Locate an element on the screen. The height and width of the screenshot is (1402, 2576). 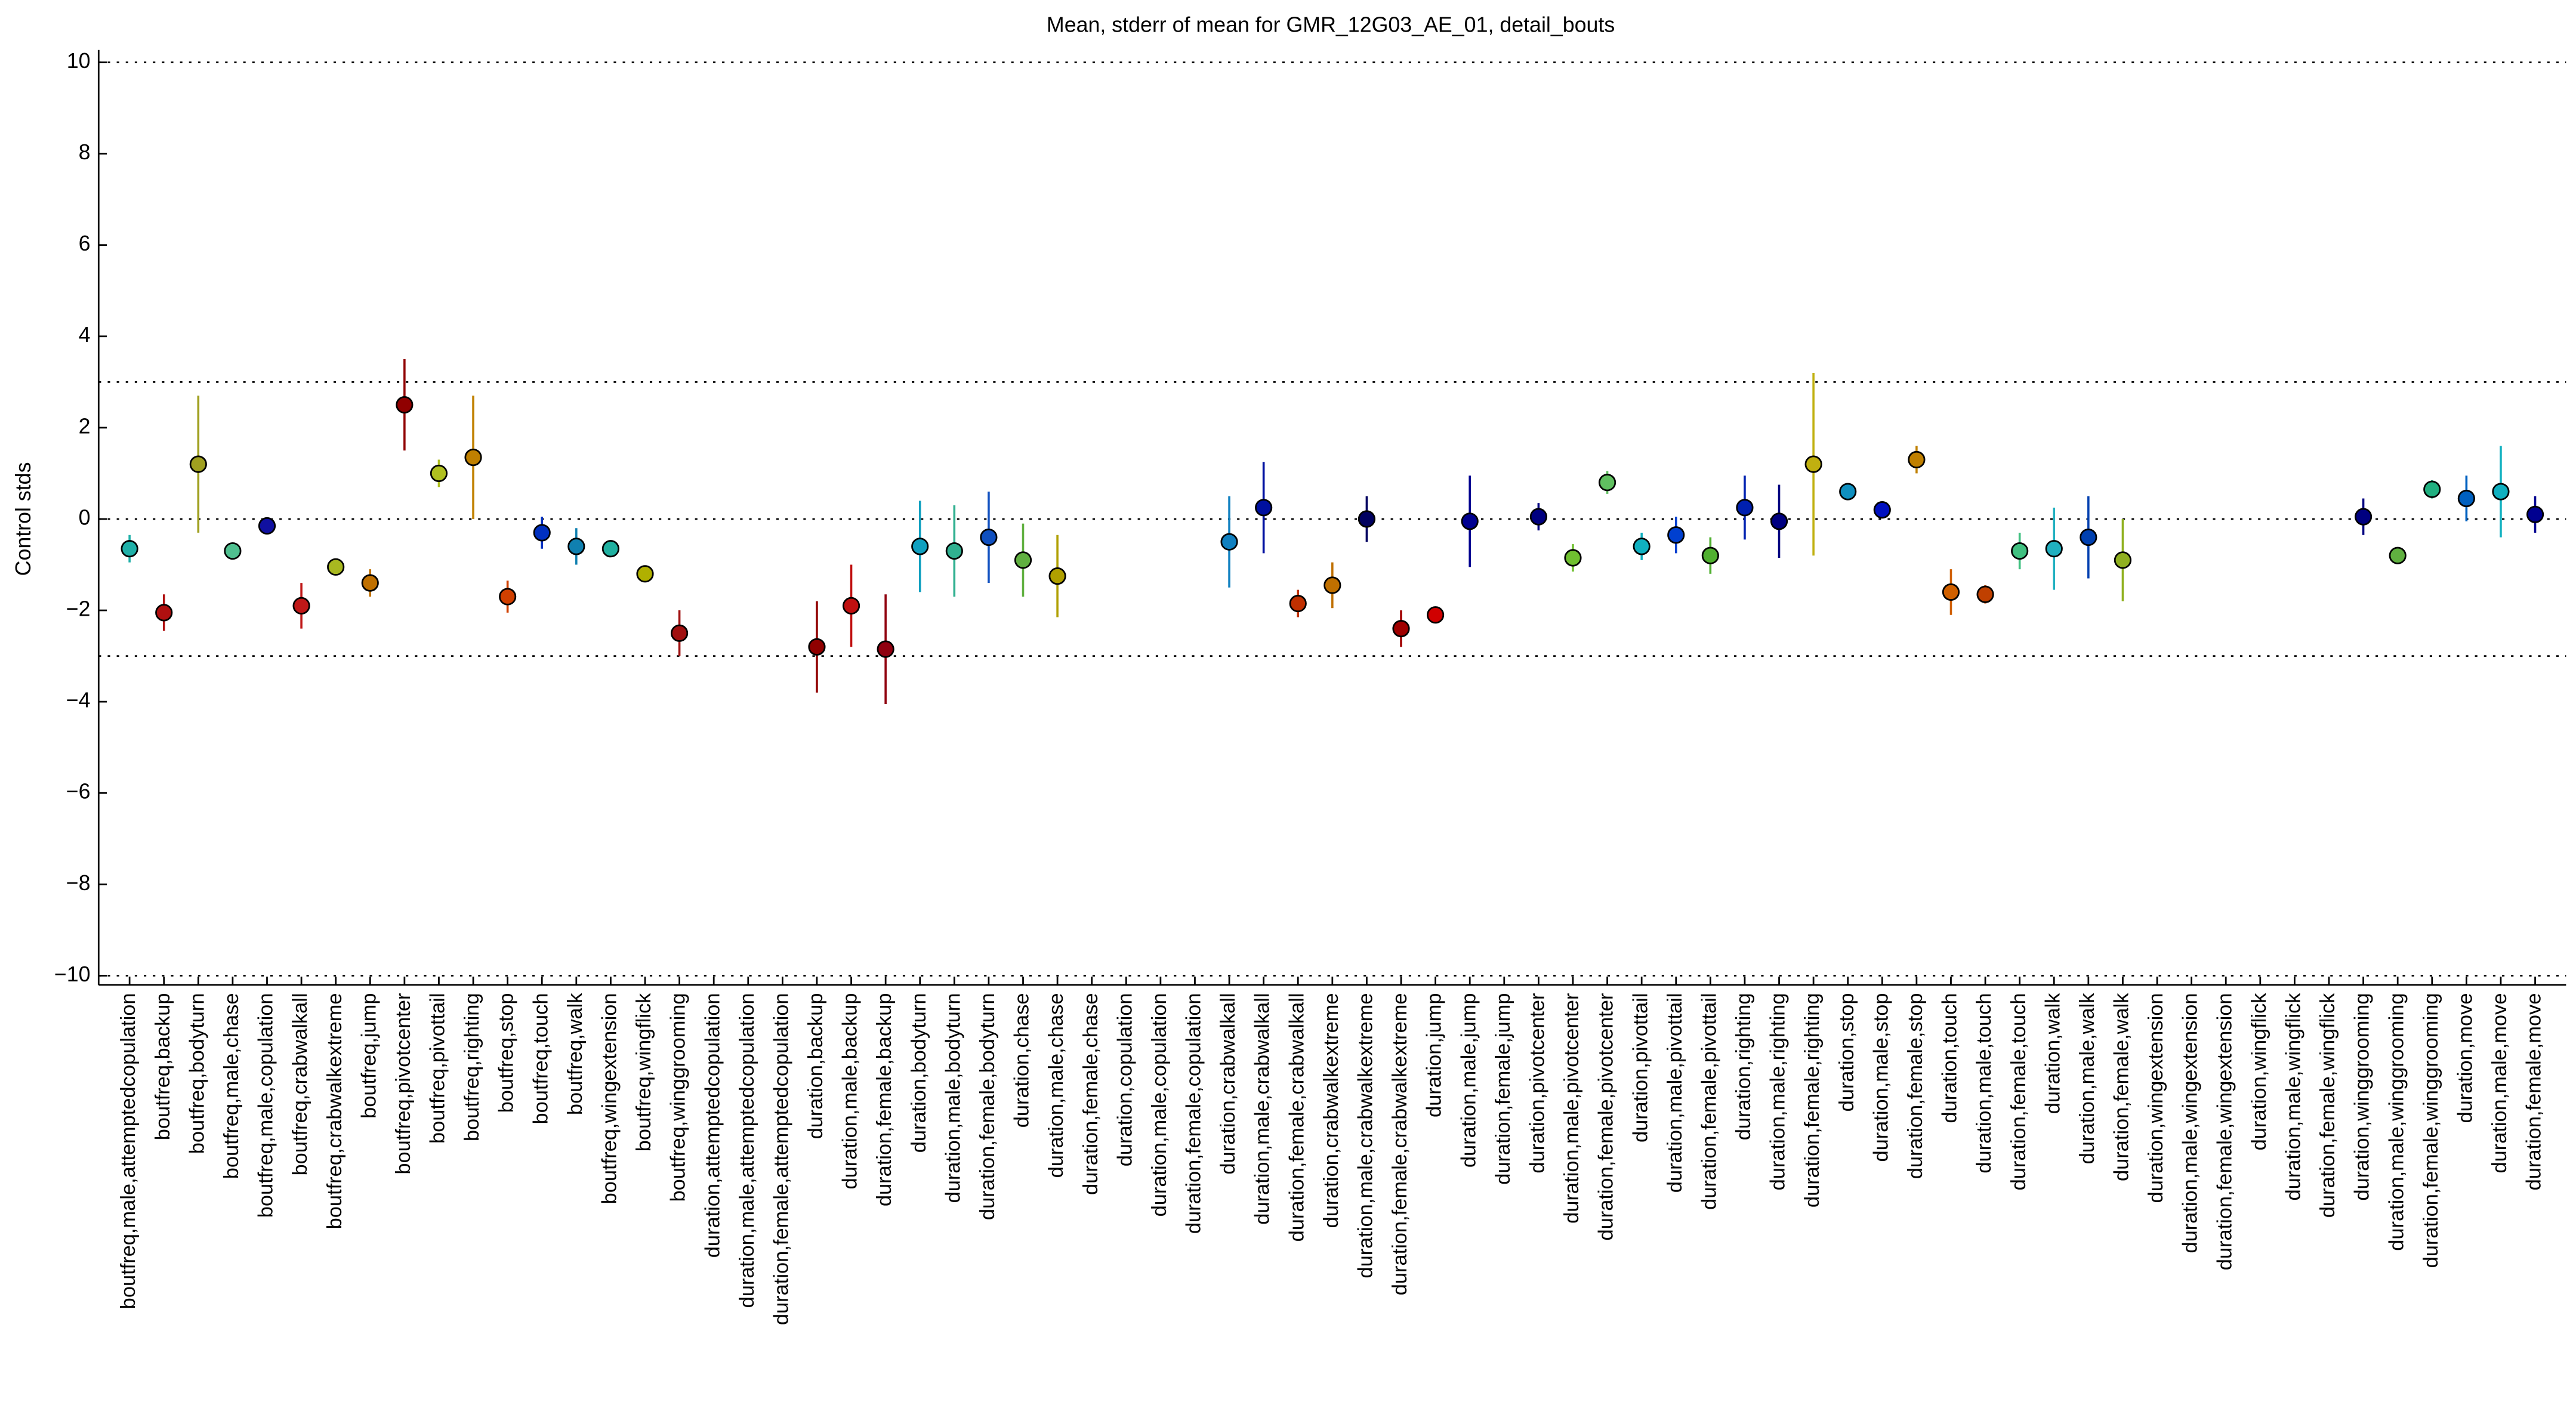
y-tick-label: 2 is located at coordinates (85, 426).